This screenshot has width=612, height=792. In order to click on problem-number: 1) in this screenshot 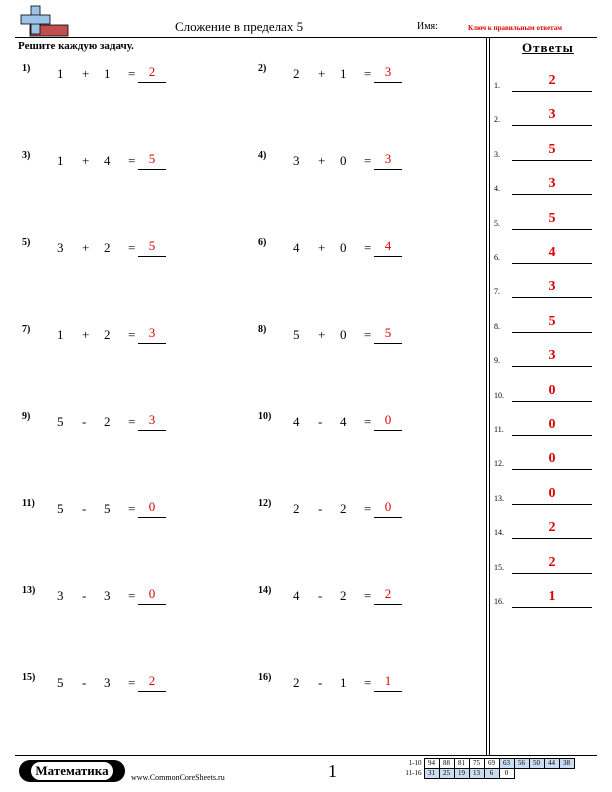, I will do `click(26, 68)`.